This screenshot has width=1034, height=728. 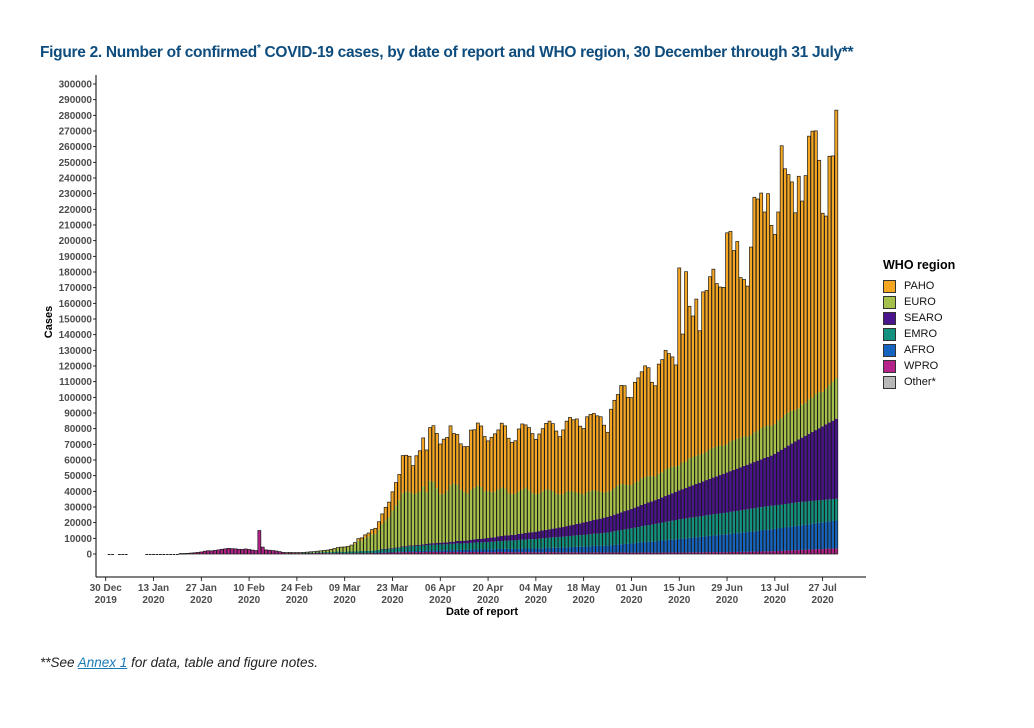 What do you see at coordinates (76, 194) in the screenshot?
I see `y-tick-label: 230000` at bounding box center [76, 194].